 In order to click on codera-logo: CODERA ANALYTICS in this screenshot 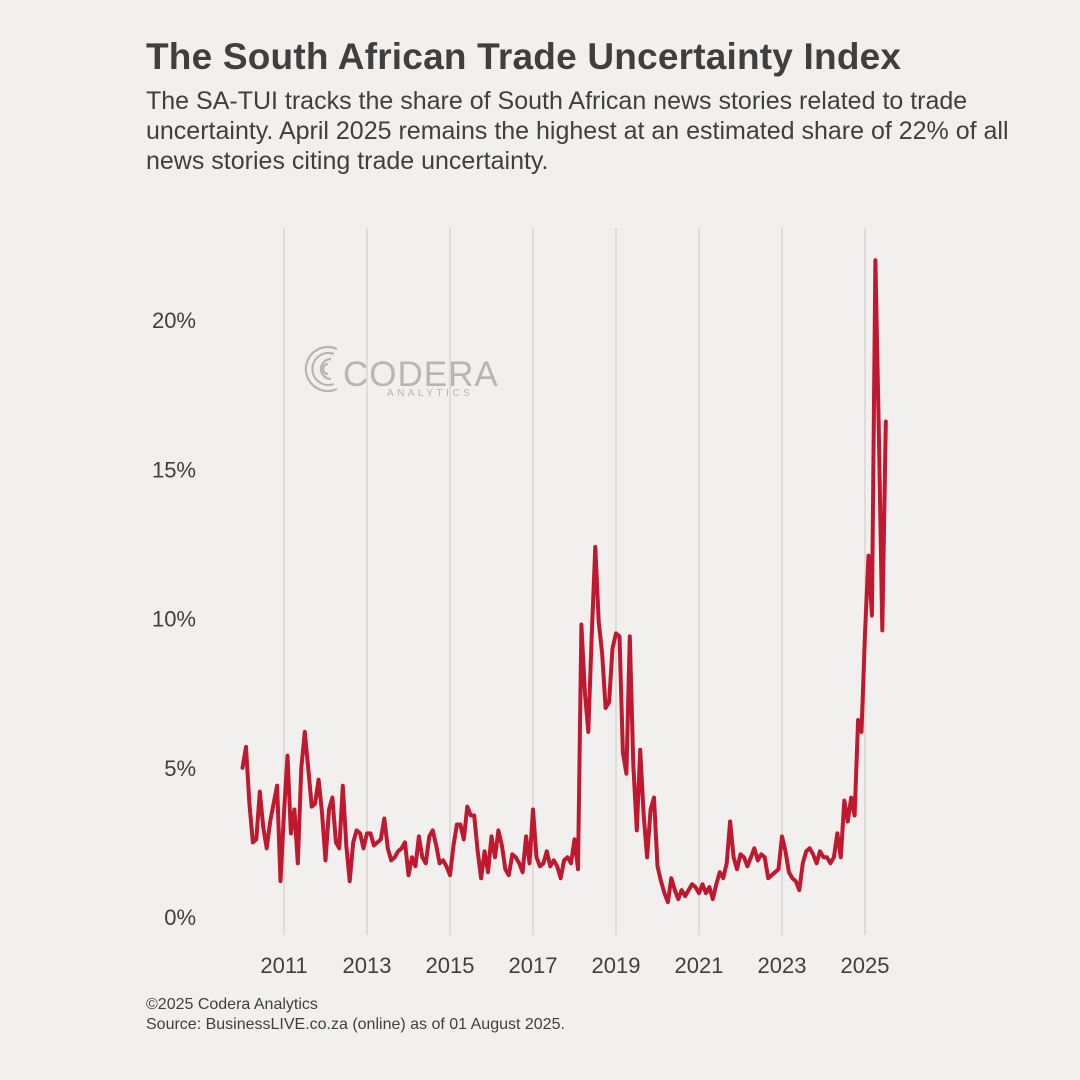, I will do `click(401, 372)`.